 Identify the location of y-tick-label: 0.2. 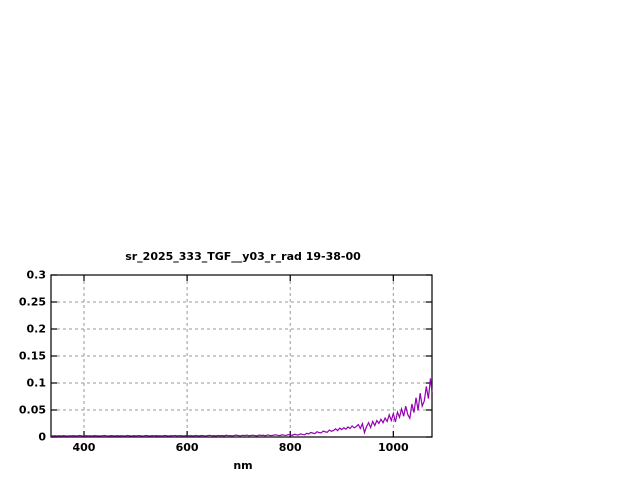
(36, 329).